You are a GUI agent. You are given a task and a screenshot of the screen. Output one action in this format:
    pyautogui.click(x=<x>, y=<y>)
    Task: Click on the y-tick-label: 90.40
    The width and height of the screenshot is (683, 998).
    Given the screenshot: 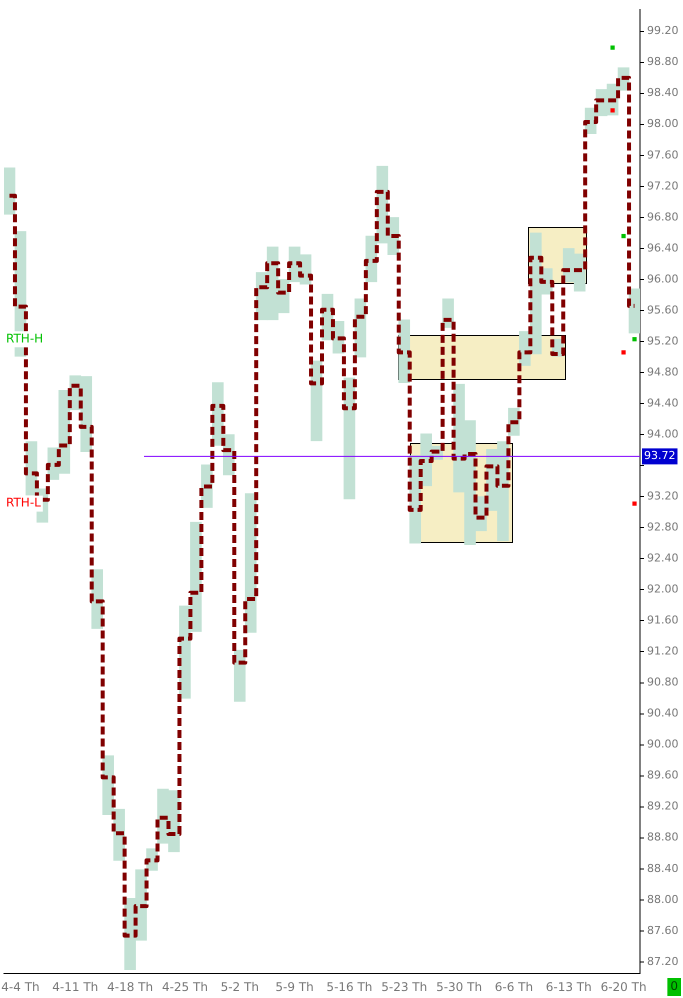 What is the action you would take?
    pyautogui.click(x=662, y=713)
    